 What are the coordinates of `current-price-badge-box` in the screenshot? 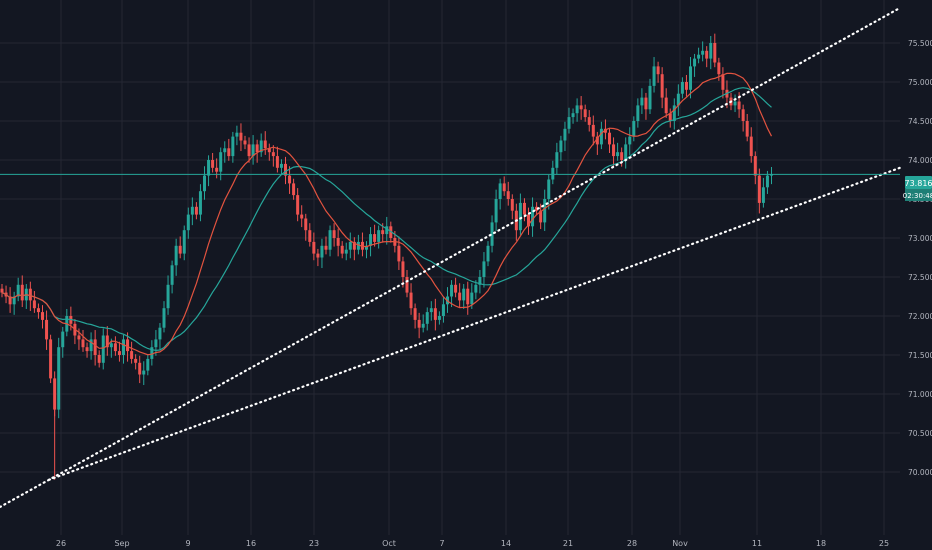 It's located at (918, 182).